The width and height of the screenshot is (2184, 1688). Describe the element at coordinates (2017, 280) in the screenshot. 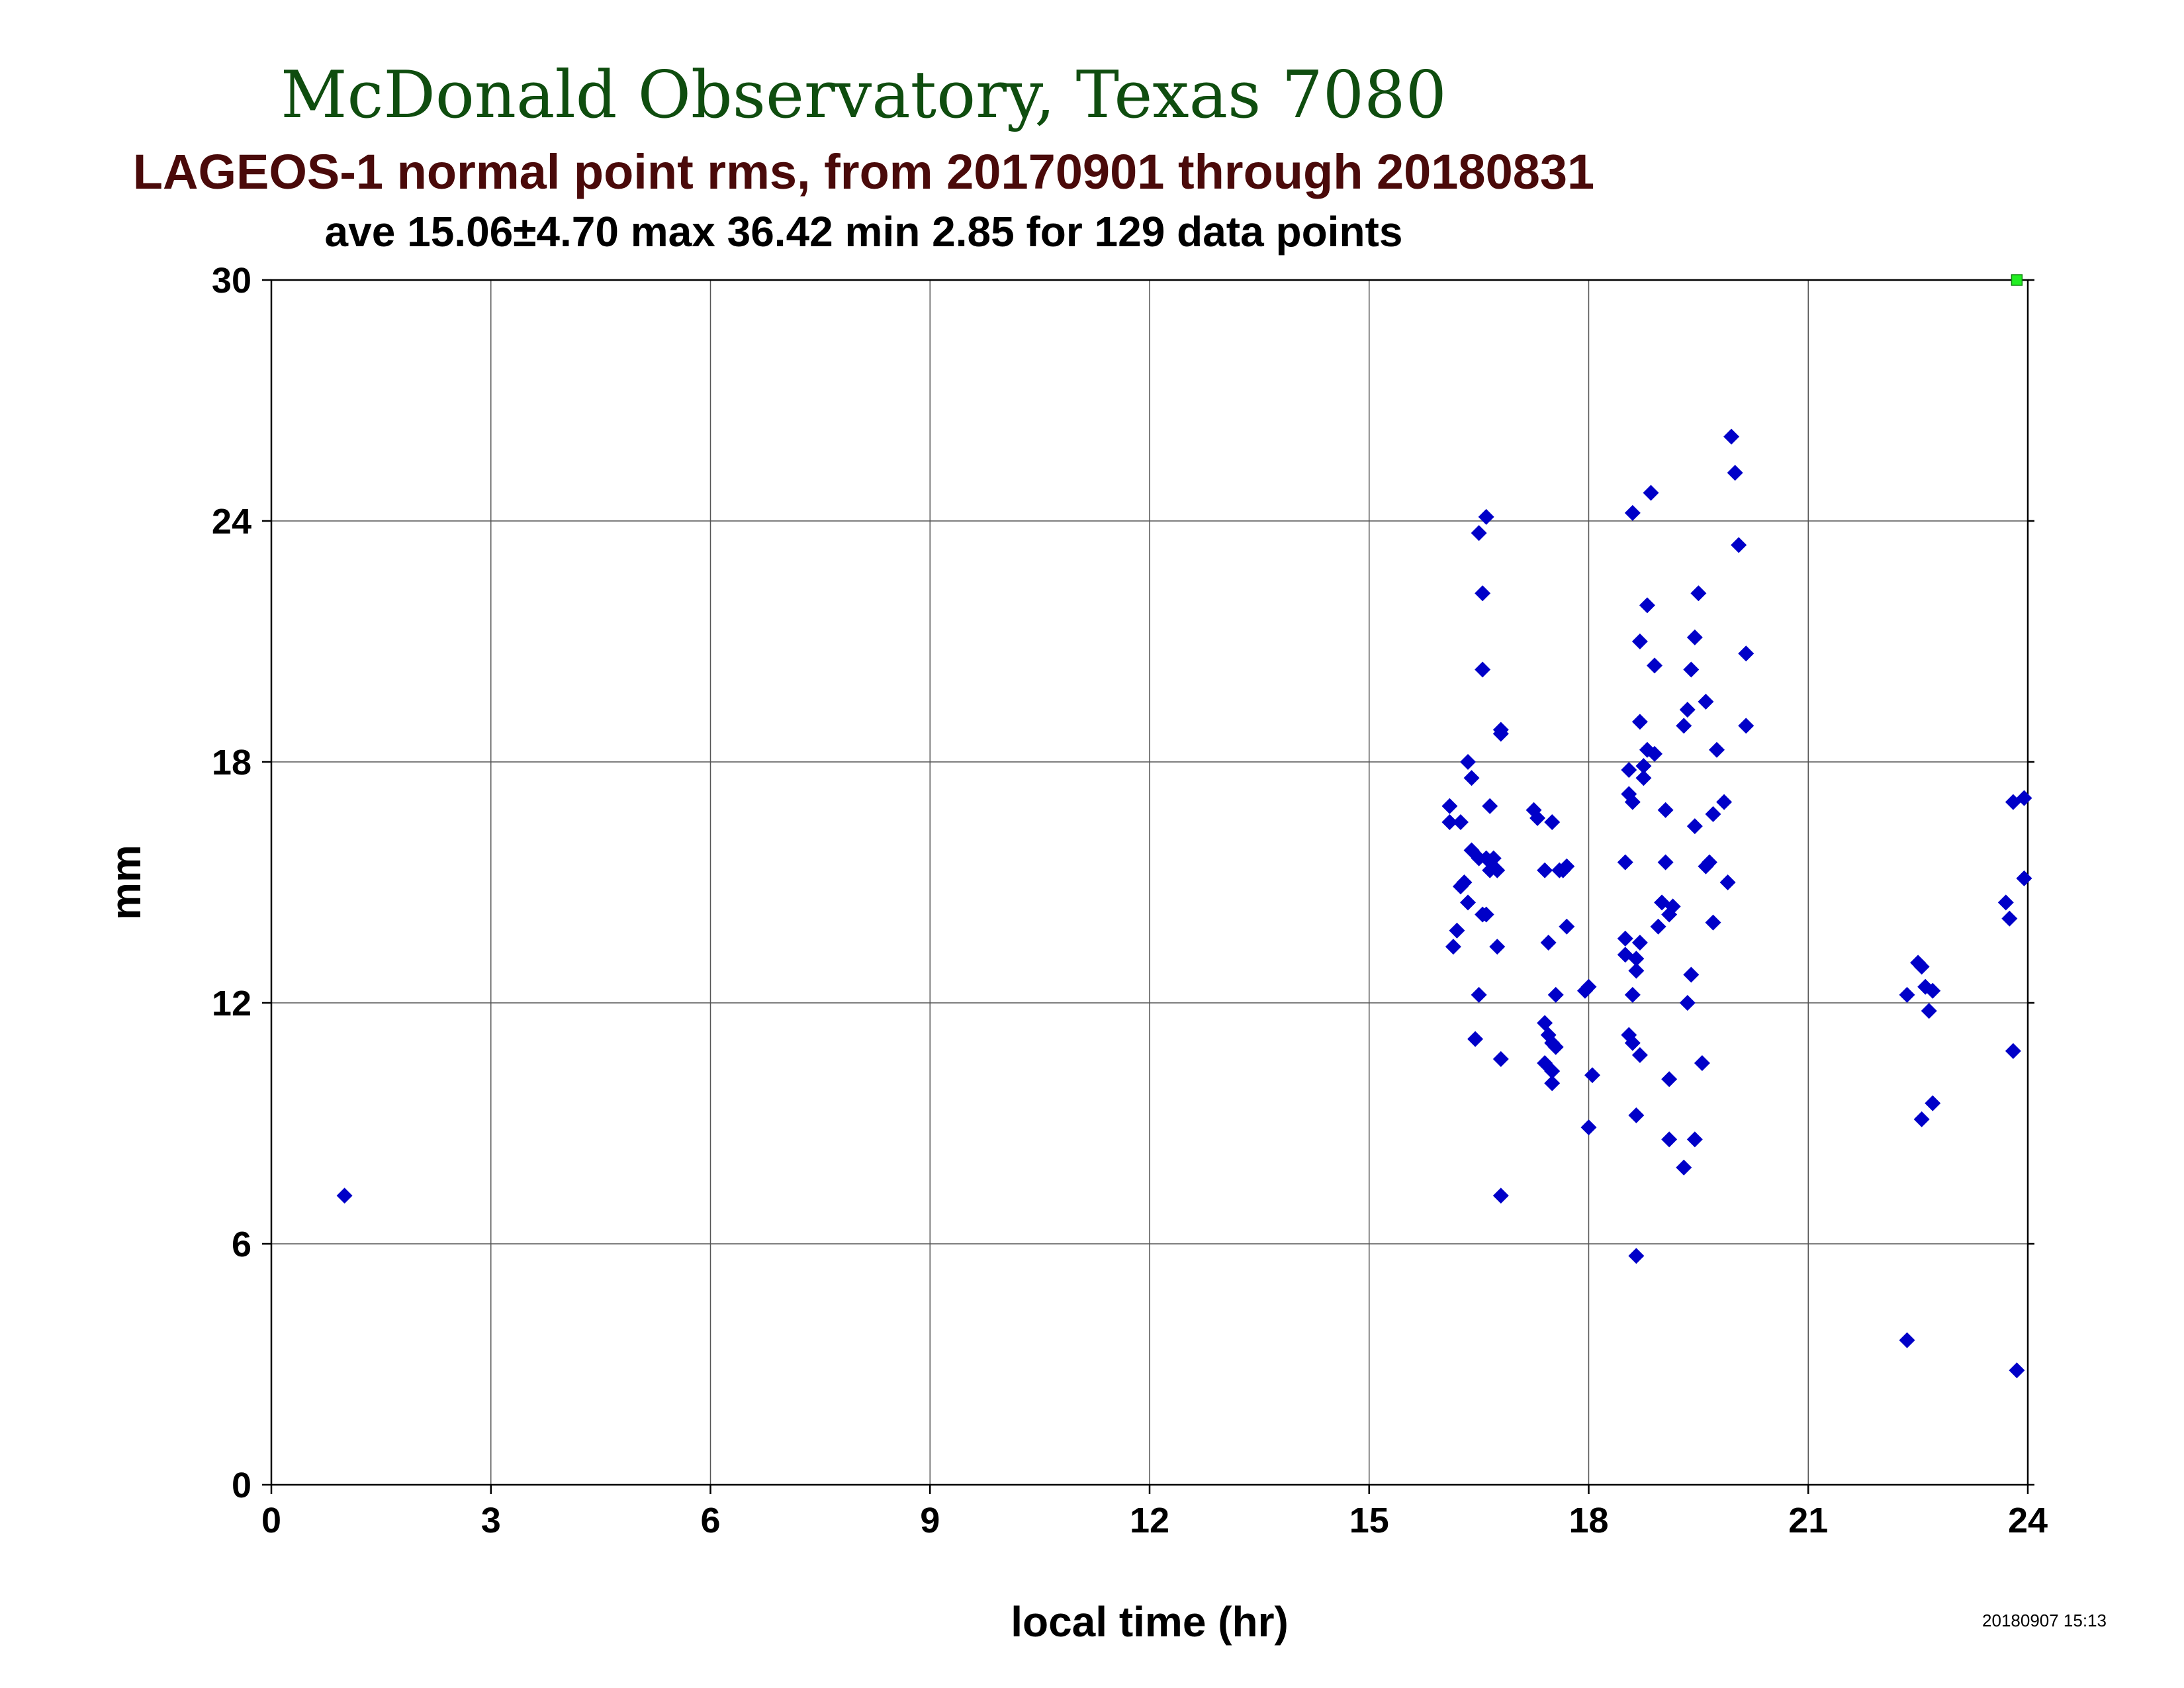

I see `data-point-marker` at that location.